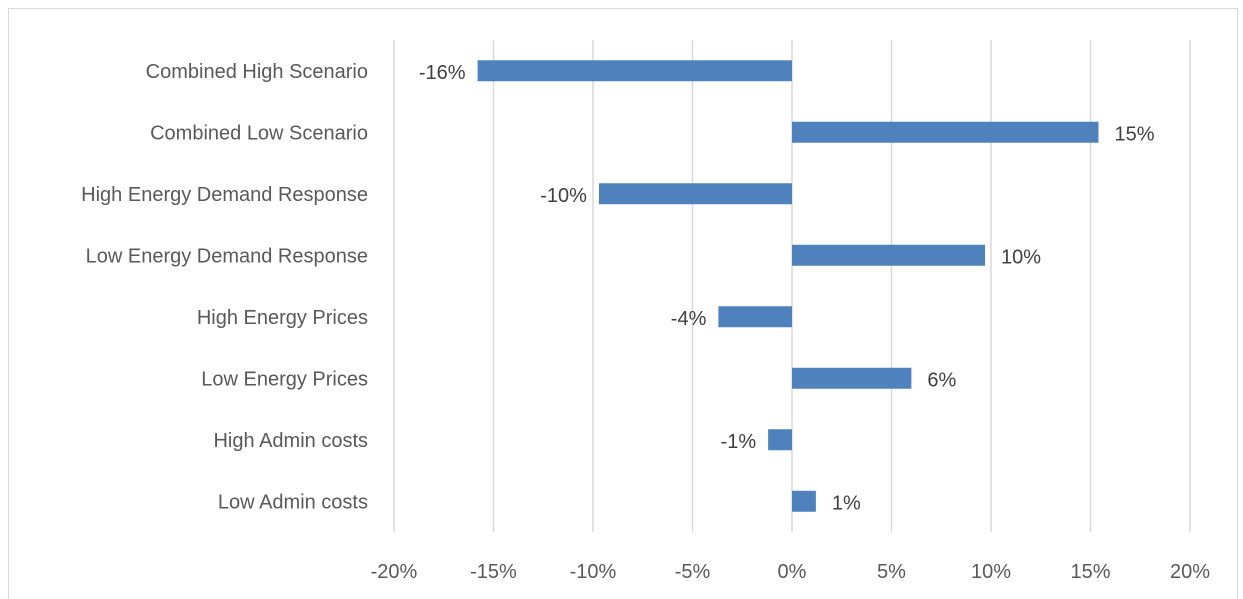  What do you see at coordinates (991, 572) in the screenshot?
I see `x-tick-label: 10%` at bounding box center [991, 572].